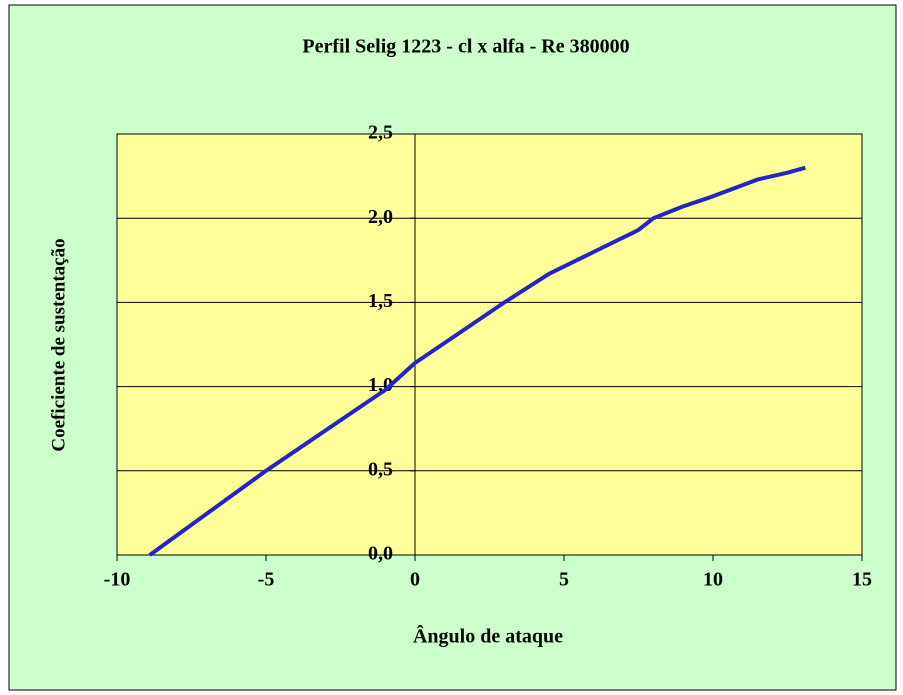 The width and height of the screenshot is (903, 695). I want to click on x-tick-label: 0, so click(415, 580).